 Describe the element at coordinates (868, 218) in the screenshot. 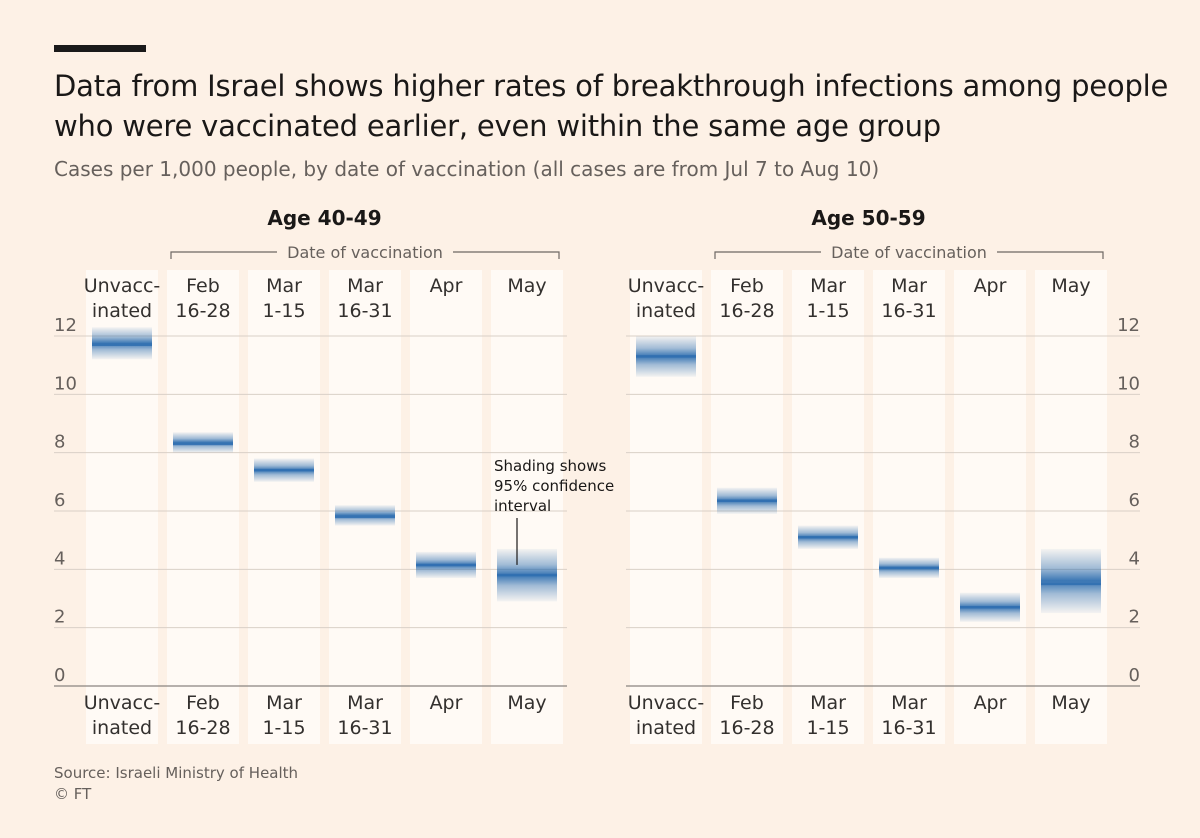

I see `panel-title: Age 50-59` at that location.